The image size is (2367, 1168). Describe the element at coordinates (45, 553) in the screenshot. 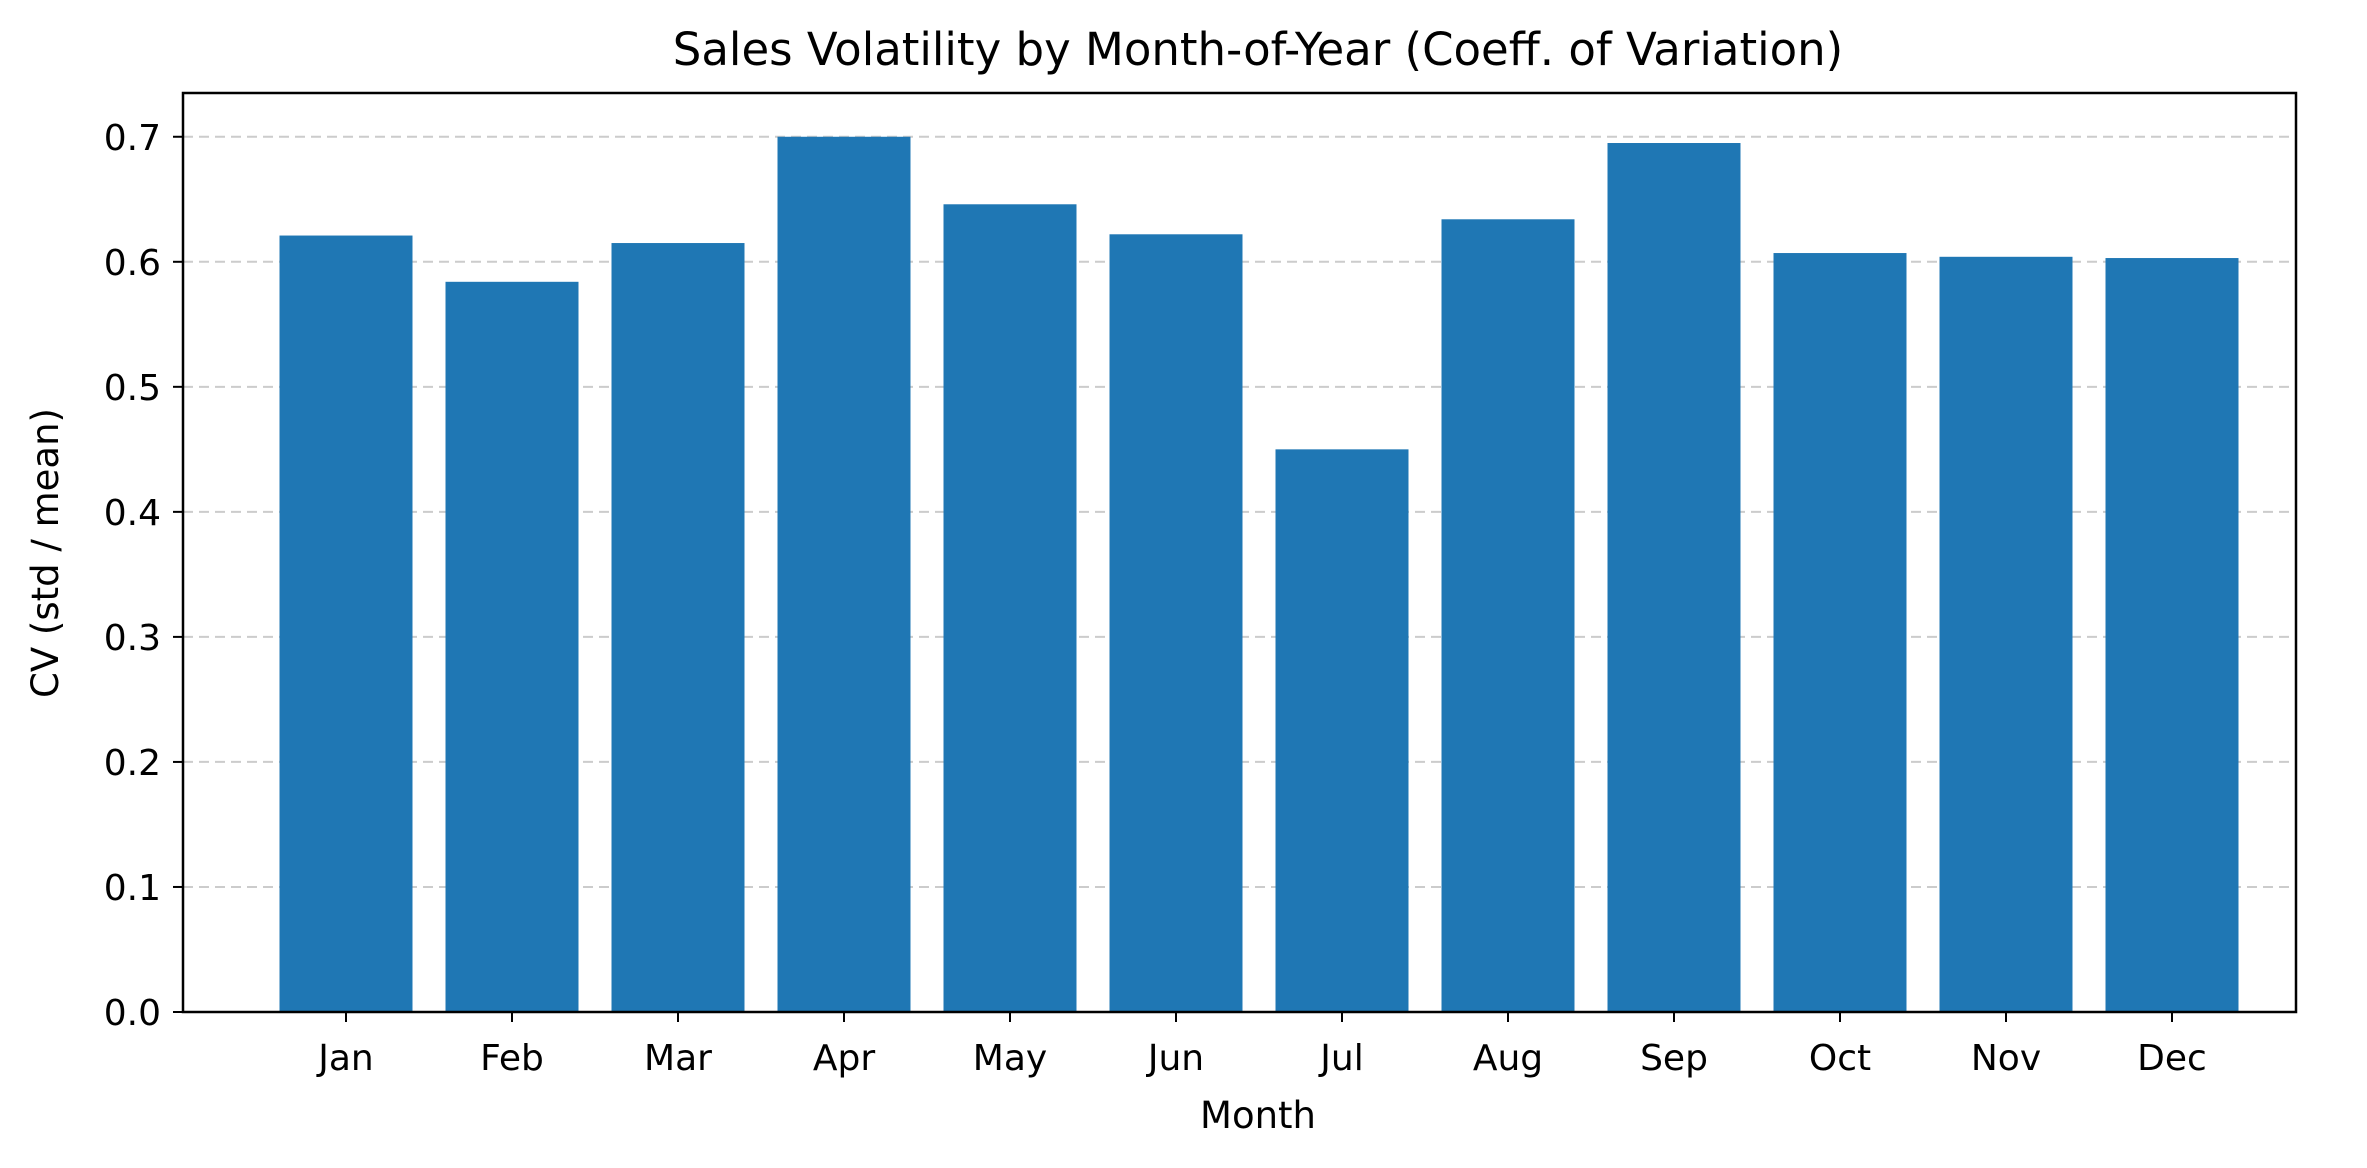

I see `y-axis-label: CV (std / mean)` at that location.